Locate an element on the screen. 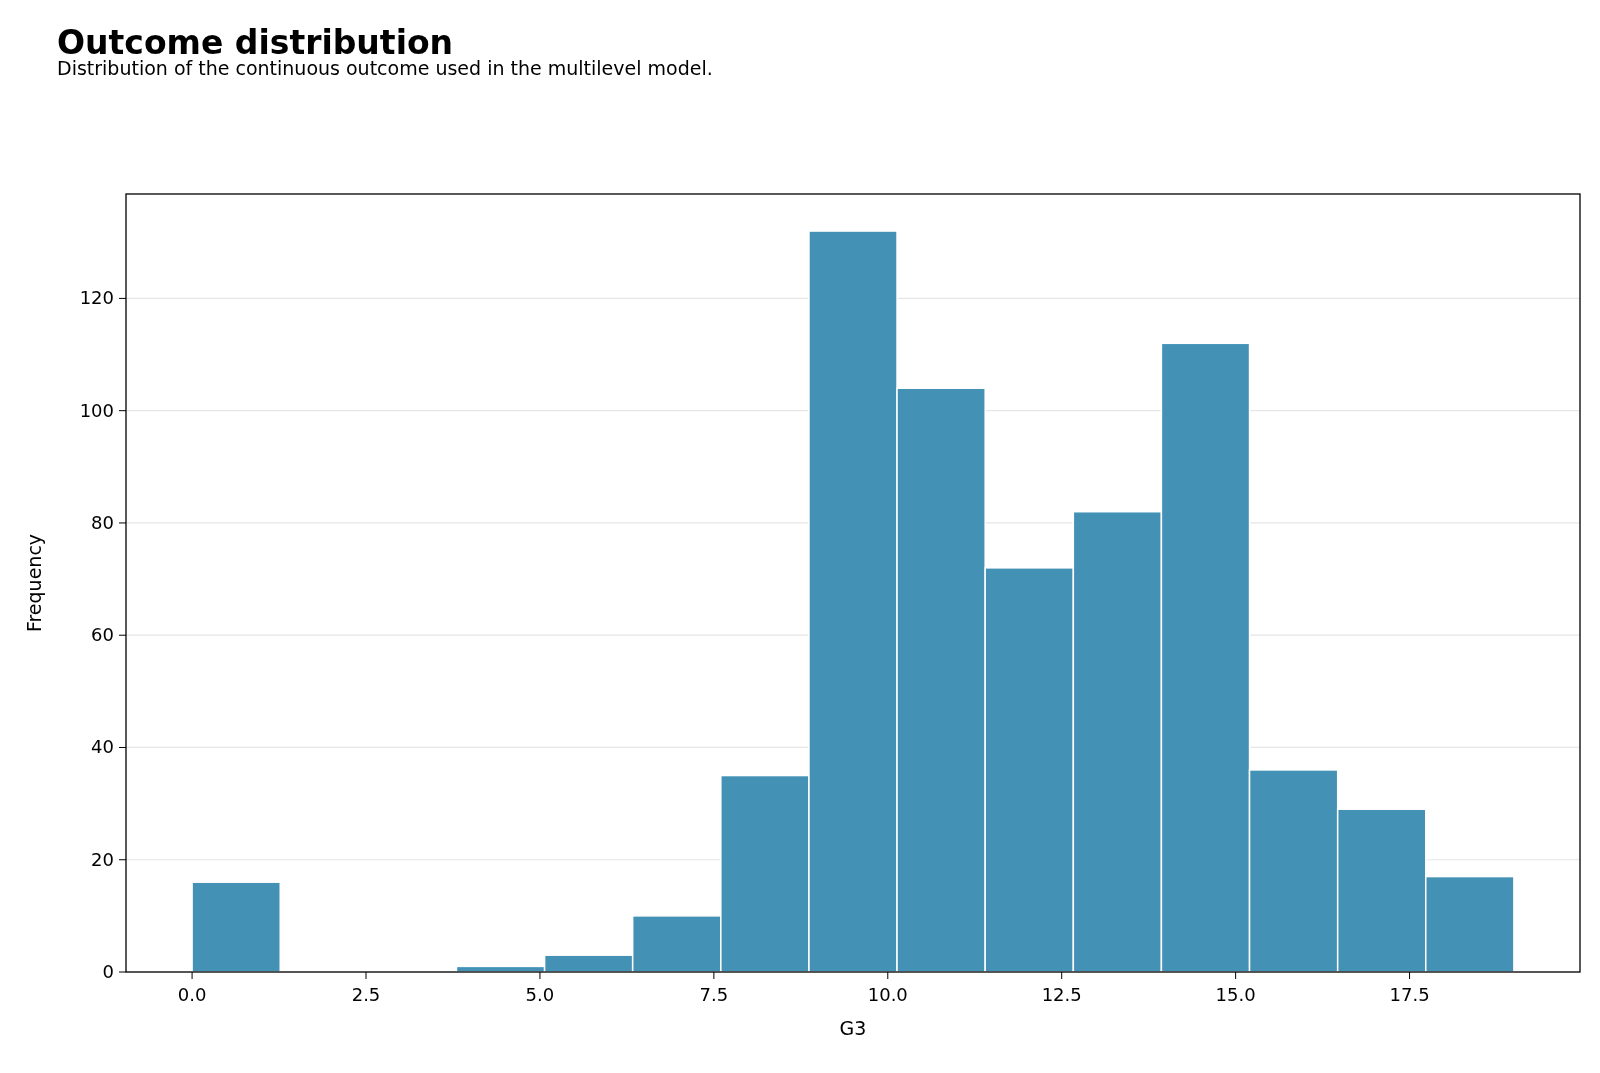 The width and height of the screenshot is (1600, 1073). y-tick-label: 20 is located at coordinates (102, 859).